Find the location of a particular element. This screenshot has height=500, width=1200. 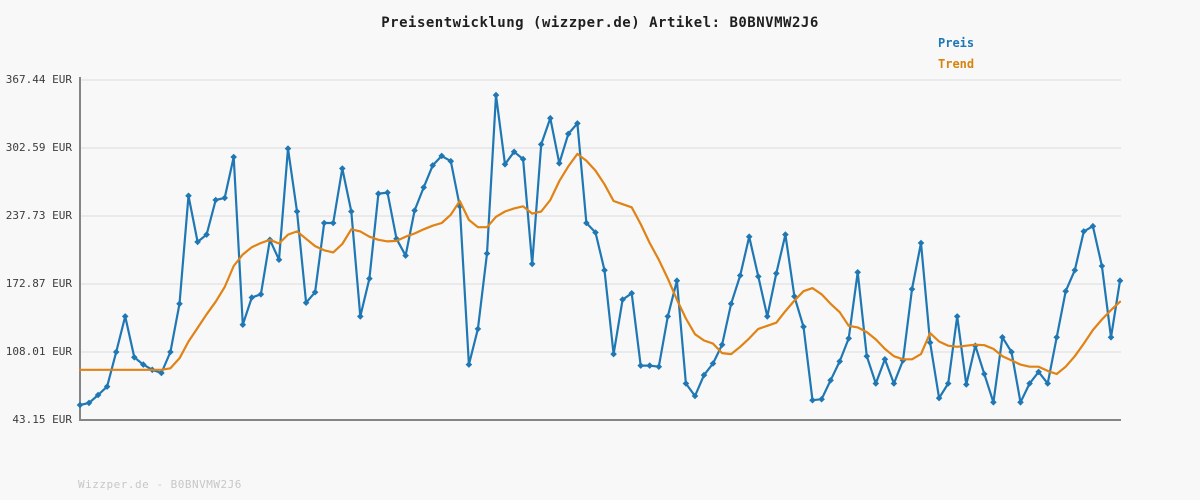

y-axis-tick-4: 108.01 EUR is located at coordinates (38, 351).